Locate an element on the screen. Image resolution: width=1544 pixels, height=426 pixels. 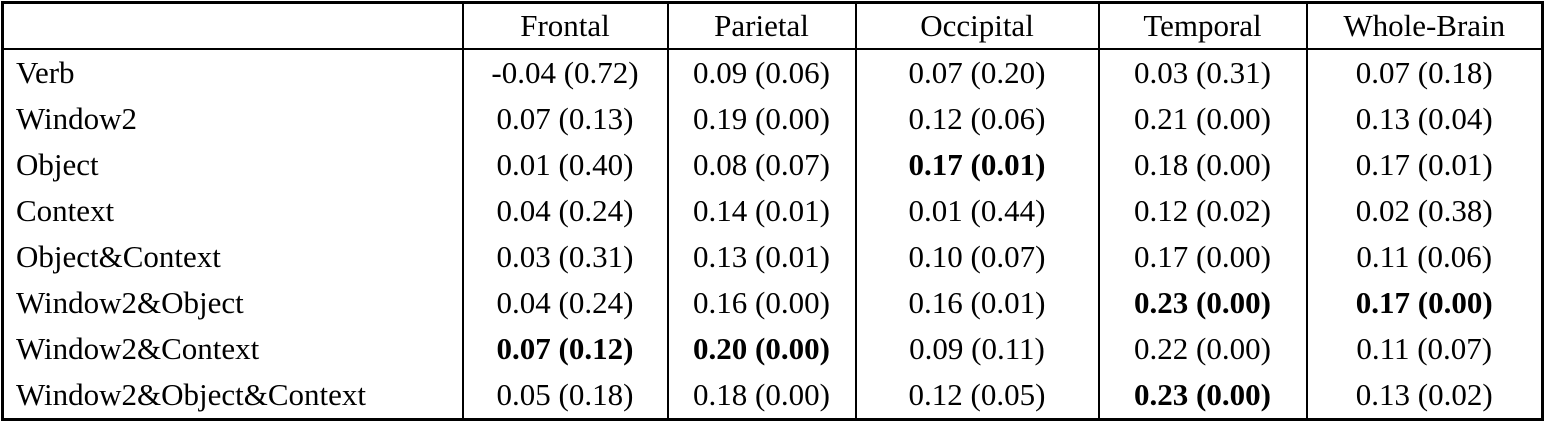
row-label: Object&Context is located at coordinates (232, 257).